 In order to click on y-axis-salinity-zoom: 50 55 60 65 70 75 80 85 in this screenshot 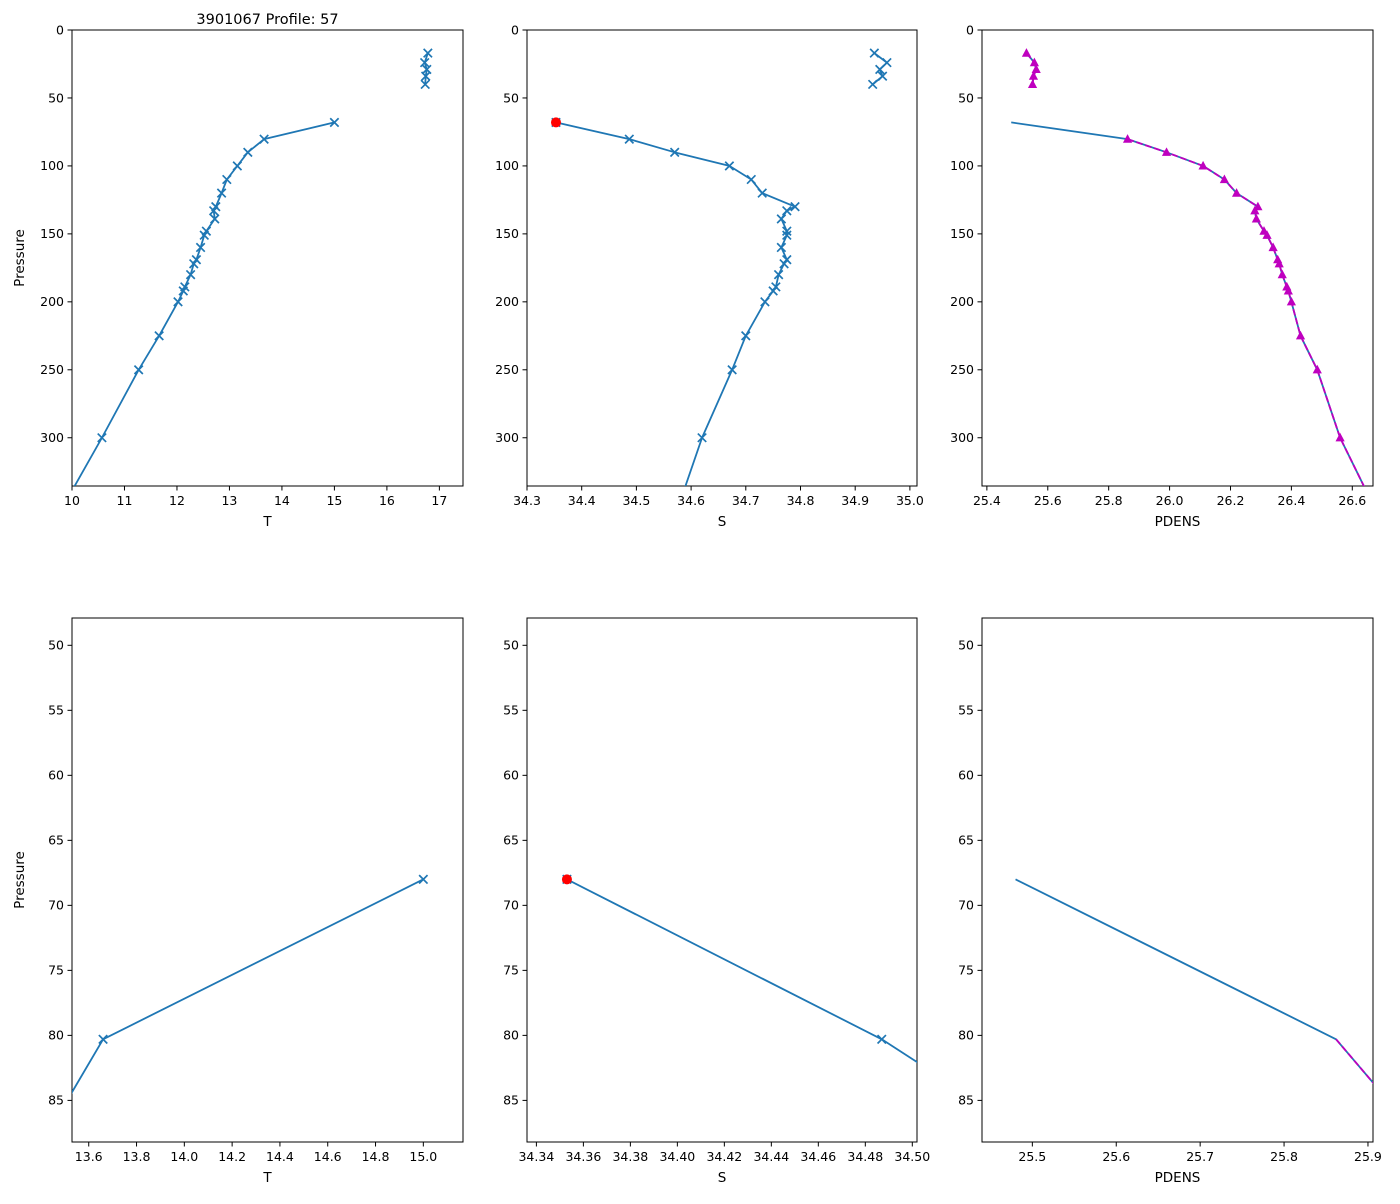, I will do `click(515, 873)`.